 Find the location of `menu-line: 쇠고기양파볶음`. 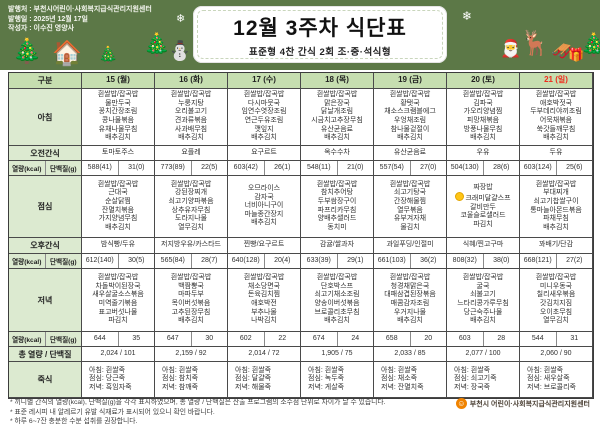

menu-line: 쇠고기양파볶음 is located at coordinates (191, 201).